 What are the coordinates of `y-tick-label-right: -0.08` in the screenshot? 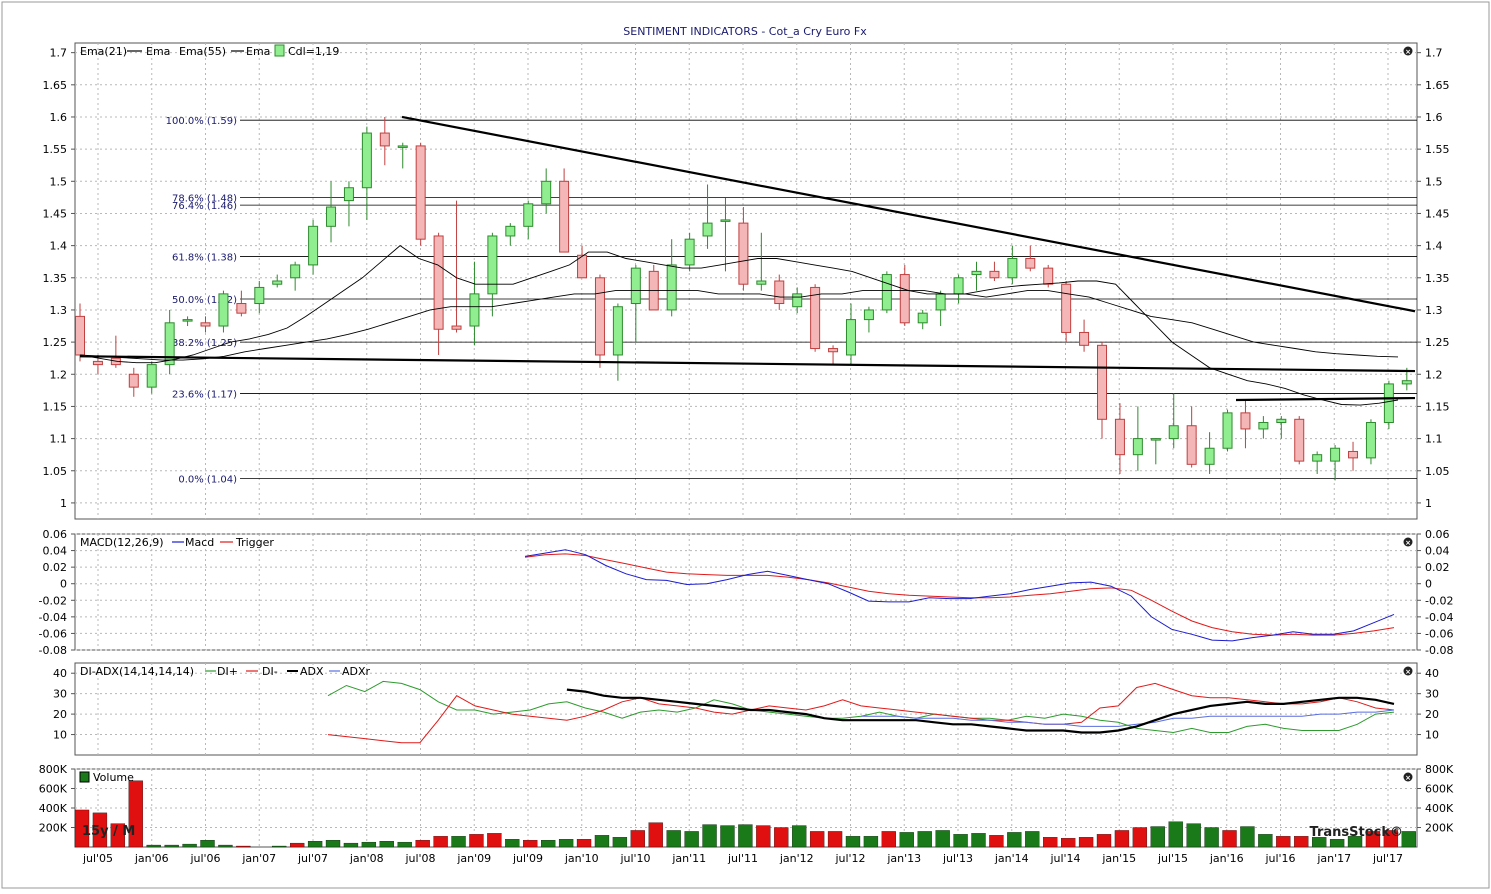 It's located at (1439, 650).